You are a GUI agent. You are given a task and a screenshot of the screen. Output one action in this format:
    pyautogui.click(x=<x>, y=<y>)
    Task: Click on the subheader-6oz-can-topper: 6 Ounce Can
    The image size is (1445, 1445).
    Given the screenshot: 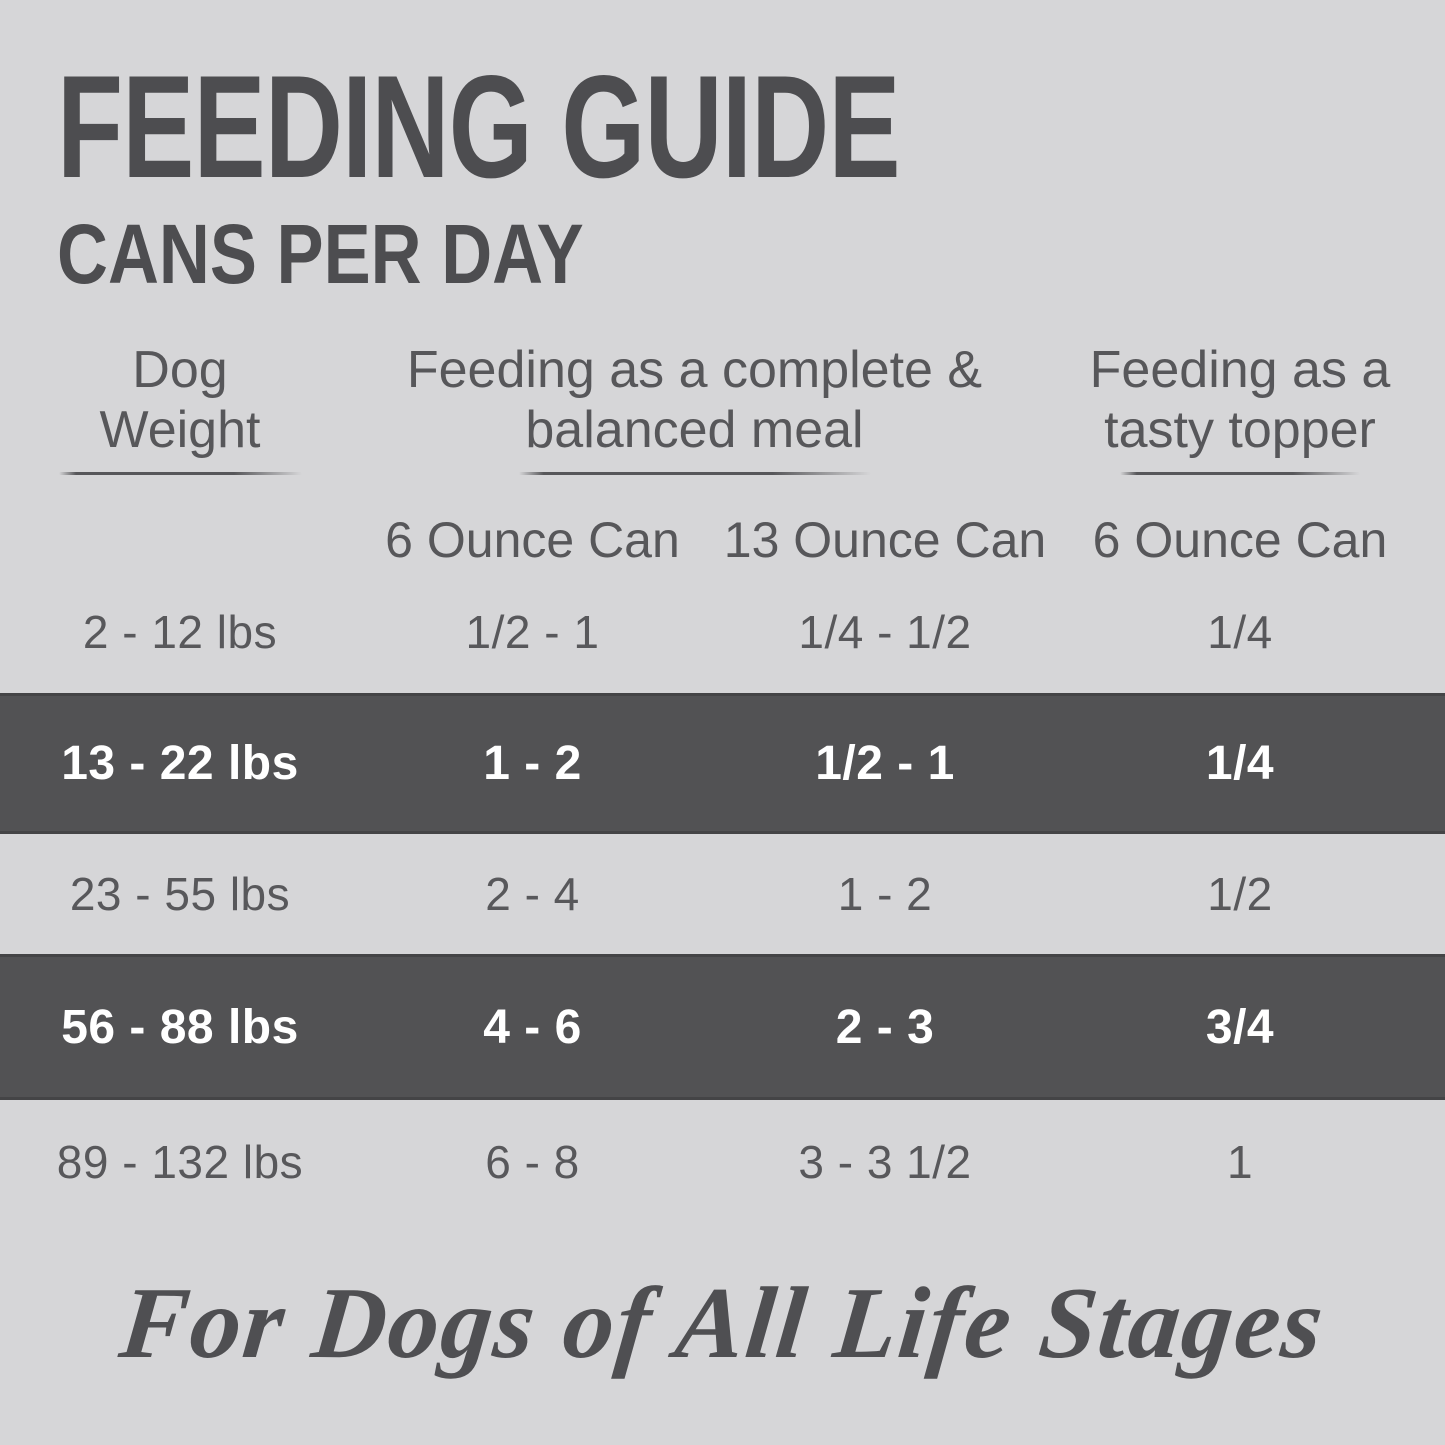 What is the action you would take?
    pyautogui.click(x=1240, y=540)
    